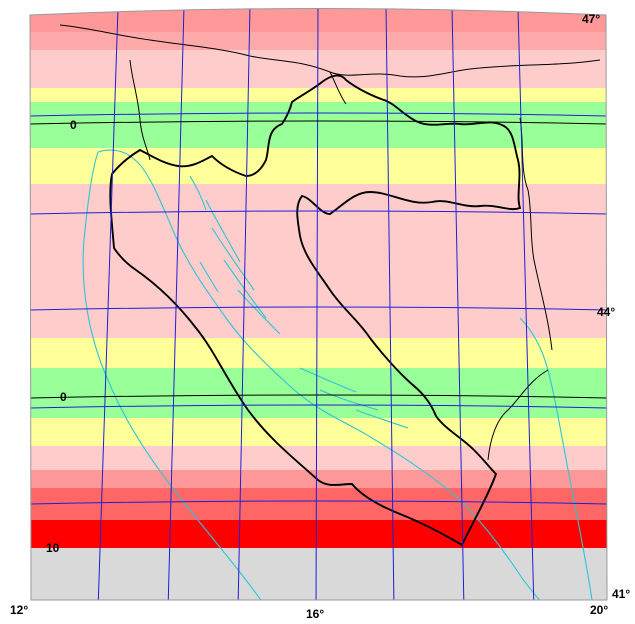 This screenshot has width=635, height=624. What do you see at coordinates (606, 312) in the screenshot?
I see `lat-label-44: 44°` at bounding box center [606, 312].